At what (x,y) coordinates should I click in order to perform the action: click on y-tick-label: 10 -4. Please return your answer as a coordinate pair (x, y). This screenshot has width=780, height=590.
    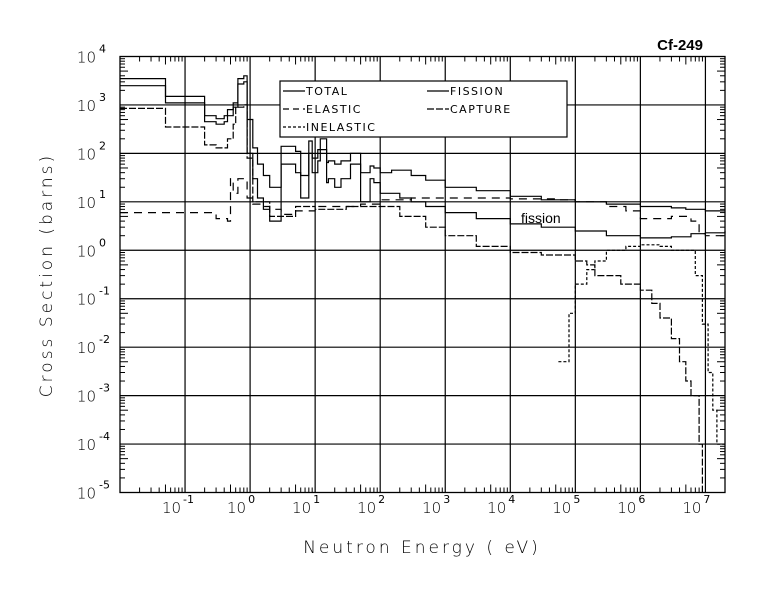
    Looking at the image, I should click on (93, 442).